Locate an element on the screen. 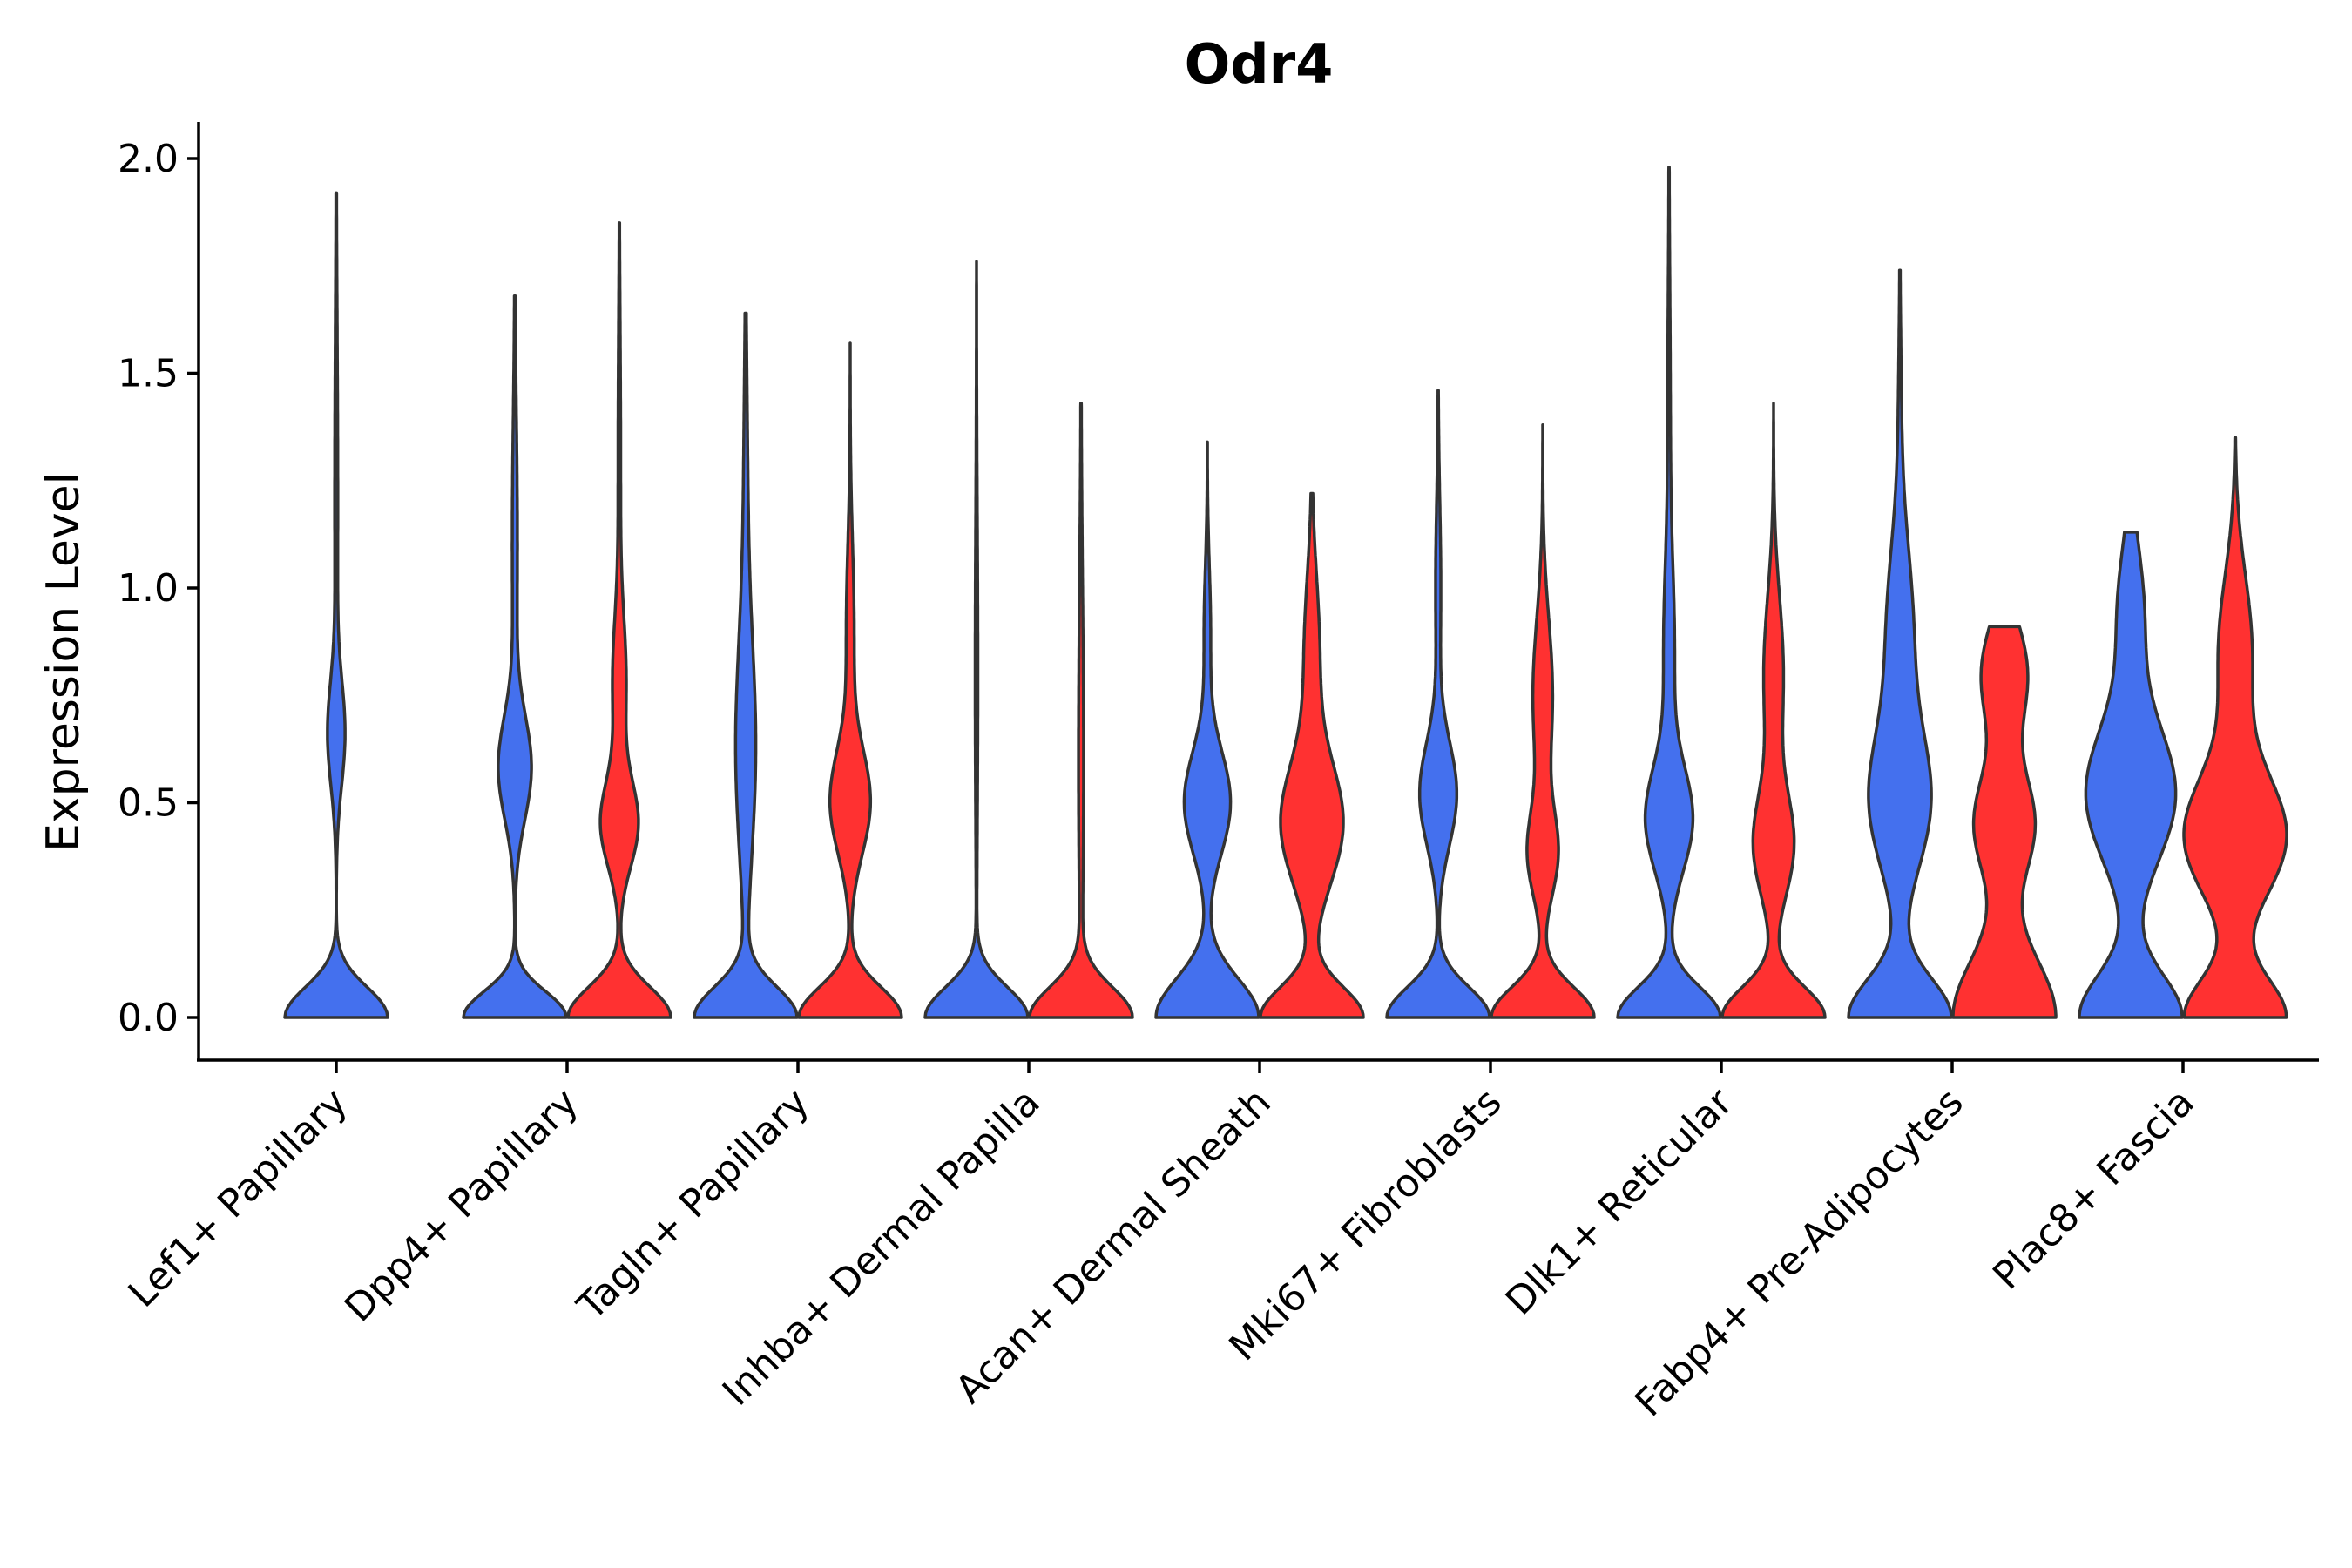 This screenshot has height=1568, width=2352. x-category-label: Dlk1+ Reticular is located at coordinates (1619, 1201).